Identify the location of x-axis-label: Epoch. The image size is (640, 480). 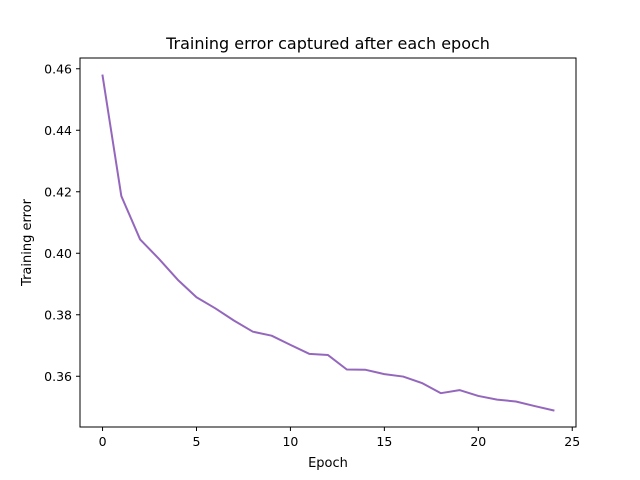
(328, 463).